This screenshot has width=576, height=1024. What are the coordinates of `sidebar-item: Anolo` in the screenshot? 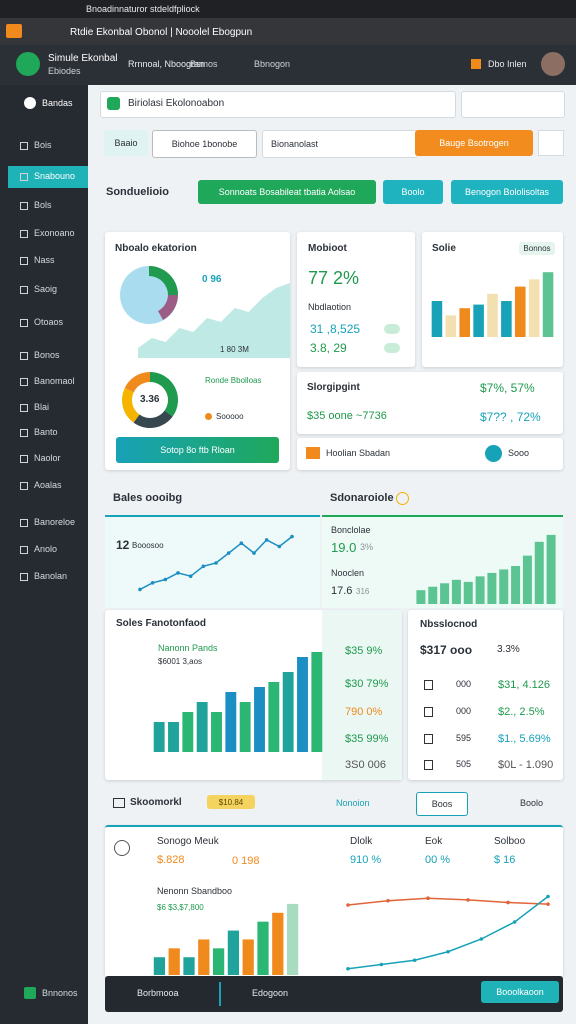 It's located at (46, 549).